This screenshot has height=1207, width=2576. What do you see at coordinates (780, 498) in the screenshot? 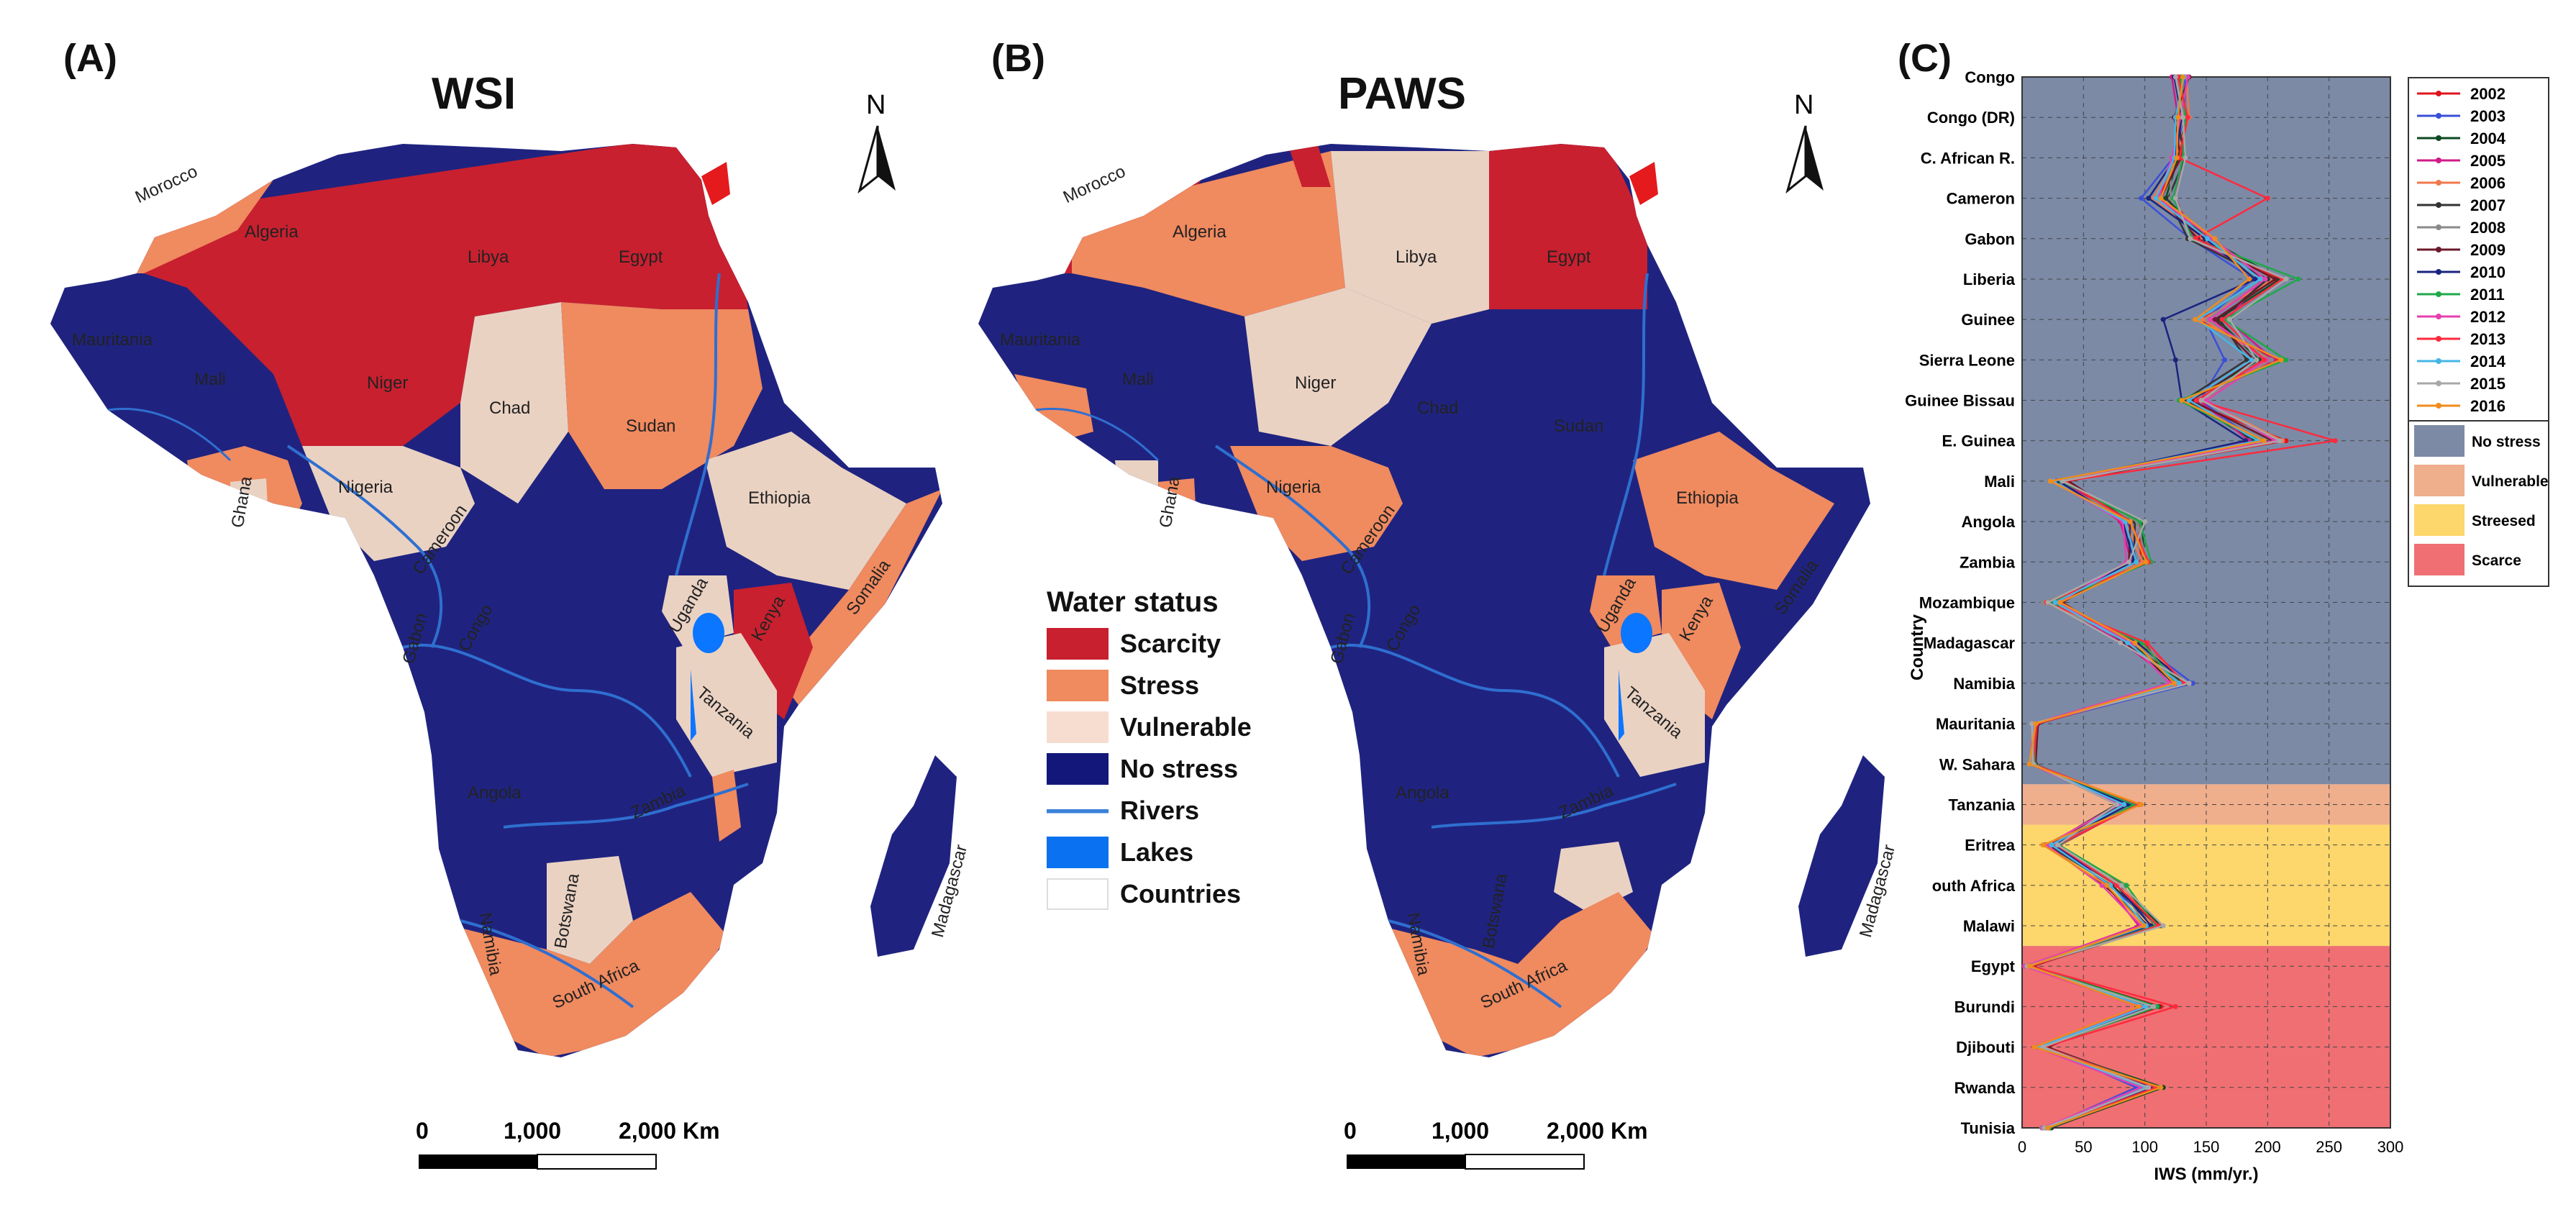
I see `map-a-label-ethiopia: Ethiopia` at bounding box center [780, 498].